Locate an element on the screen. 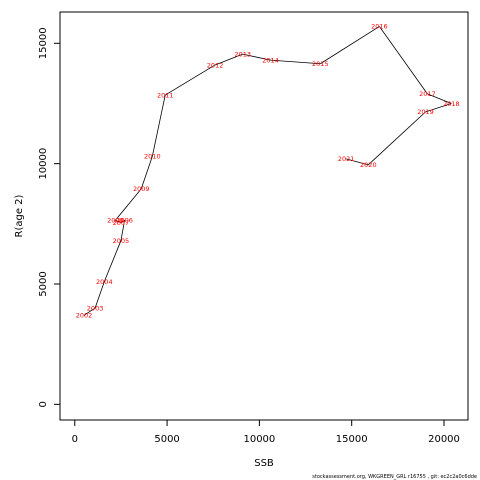 This screenshot has width=480, height=480. x-tick-label: 10000 is located at coordinates (259, 439).